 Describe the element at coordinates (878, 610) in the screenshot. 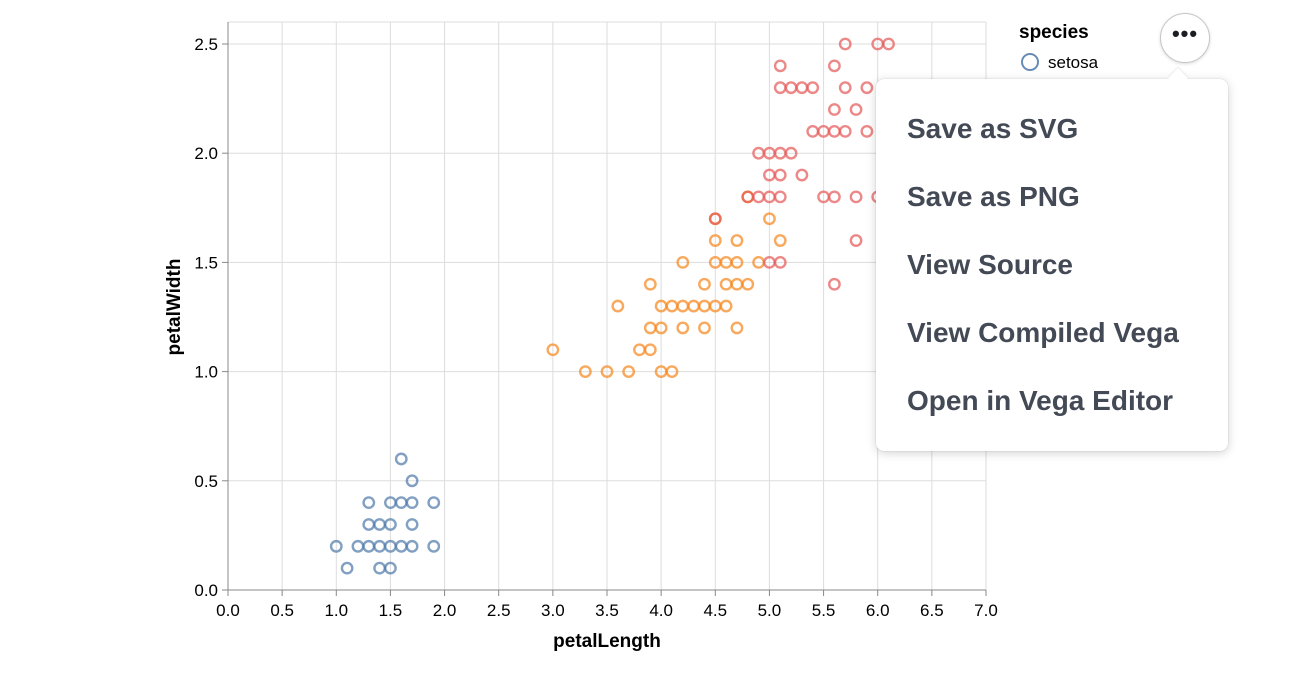

I see `x-tick-label: 6.0` at that location.